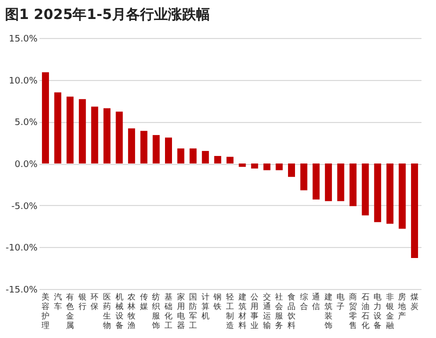 This screenshot has height=338, width=436. I want to click on x-tick-label: 机械设备, so click(119, 311).